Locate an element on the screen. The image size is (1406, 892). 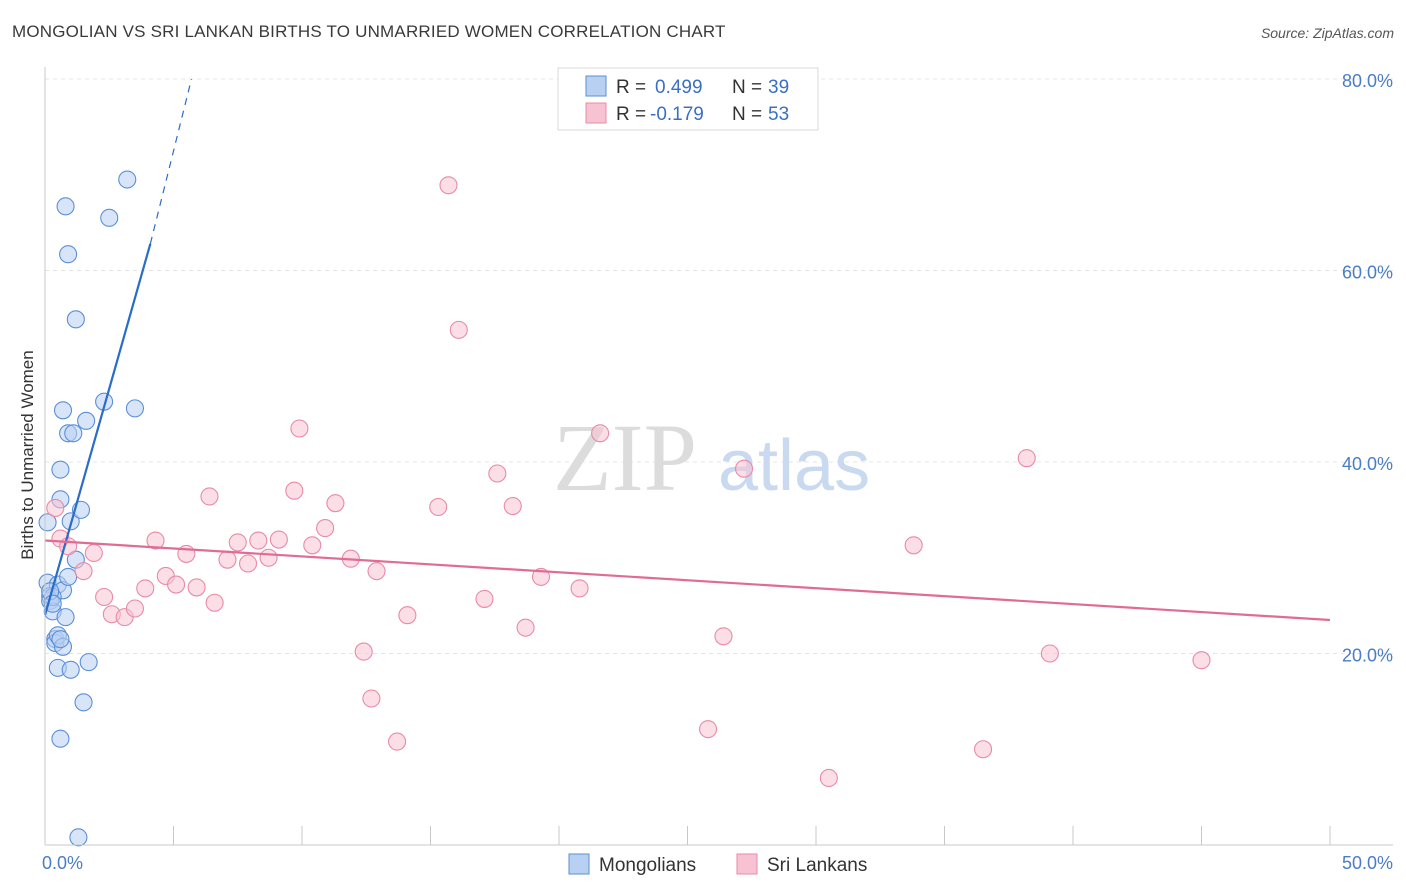
srilankan-trend-line is located at coordinates (687, 580).